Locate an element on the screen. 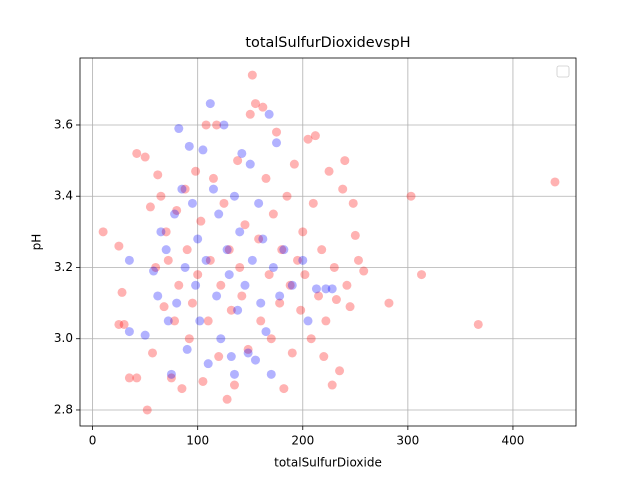 The image size is (640, 480). x-tick-label: 0 is located at coordinates (93, 441).